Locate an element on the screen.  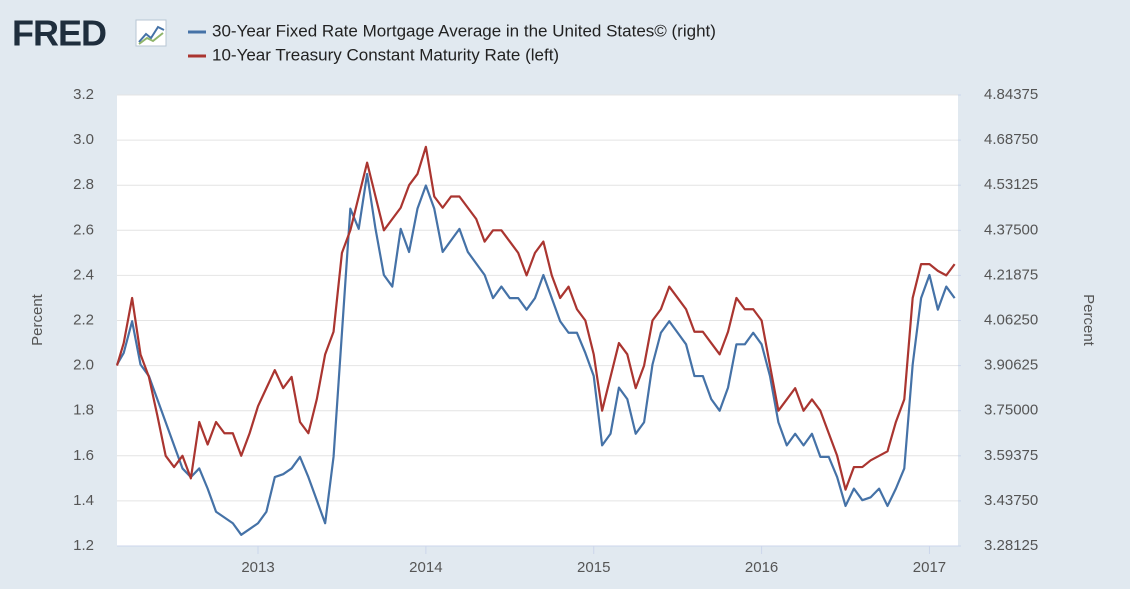
y2-tick-label: 3.90625 is located at coordinates (1011, 365).